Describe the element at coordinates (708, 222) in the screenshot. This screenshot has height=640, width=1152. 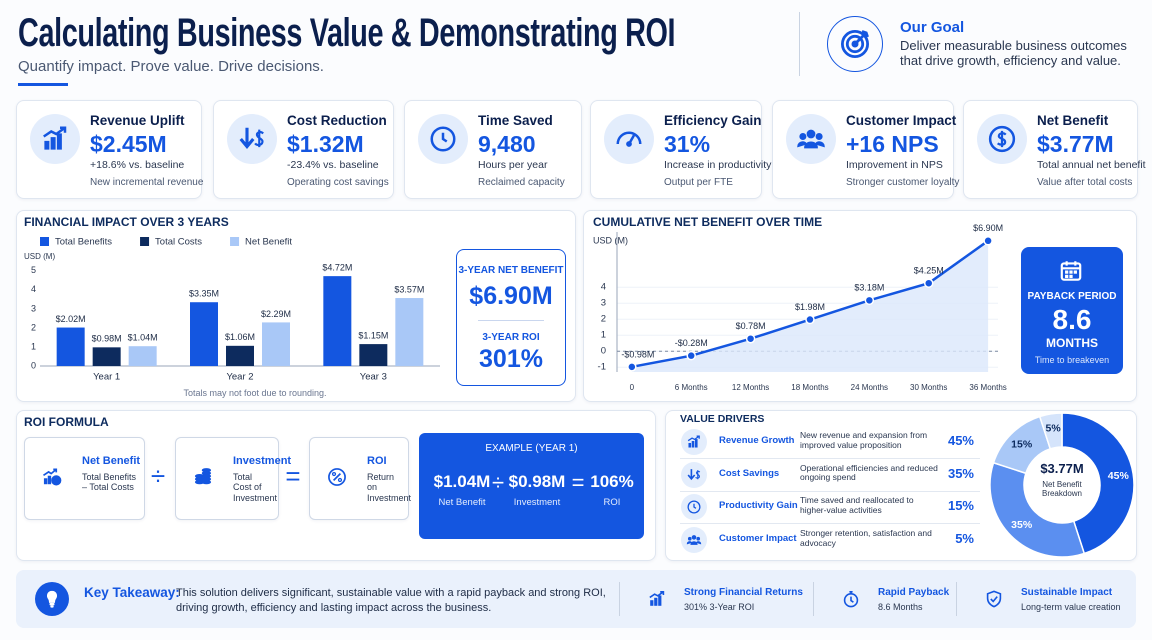
I see `section-title: CUMULATIVE NET BENEFIT OVER TIME` at that location.